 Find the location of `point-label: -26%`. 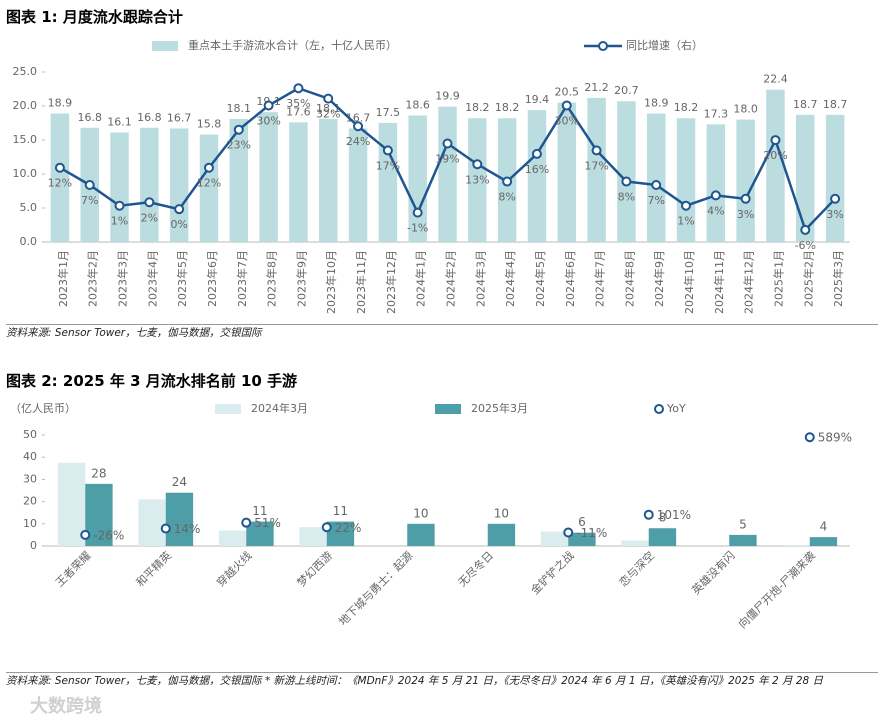

point-label: -26% is located at coordinates (108, 535).